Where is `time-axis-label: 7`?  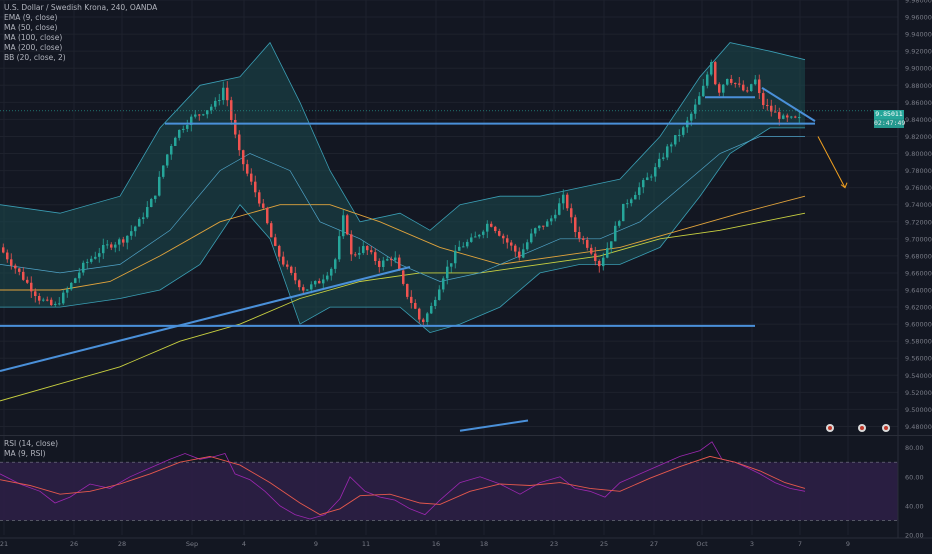 time-axis-label: 7 is located at coordinates (800, 544).